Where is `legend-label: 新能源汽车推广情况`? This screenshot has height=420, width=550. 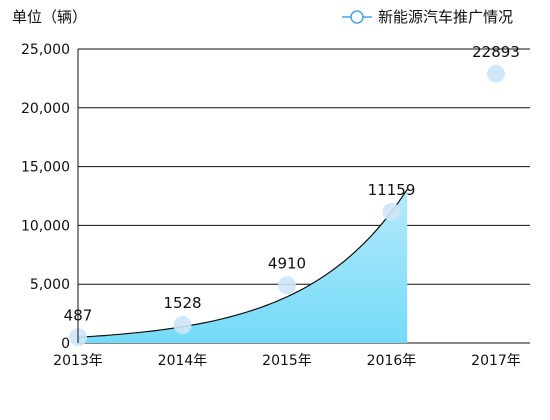 legend-label: 新能源汽车推广情况 is located at coordinates (445, 17).